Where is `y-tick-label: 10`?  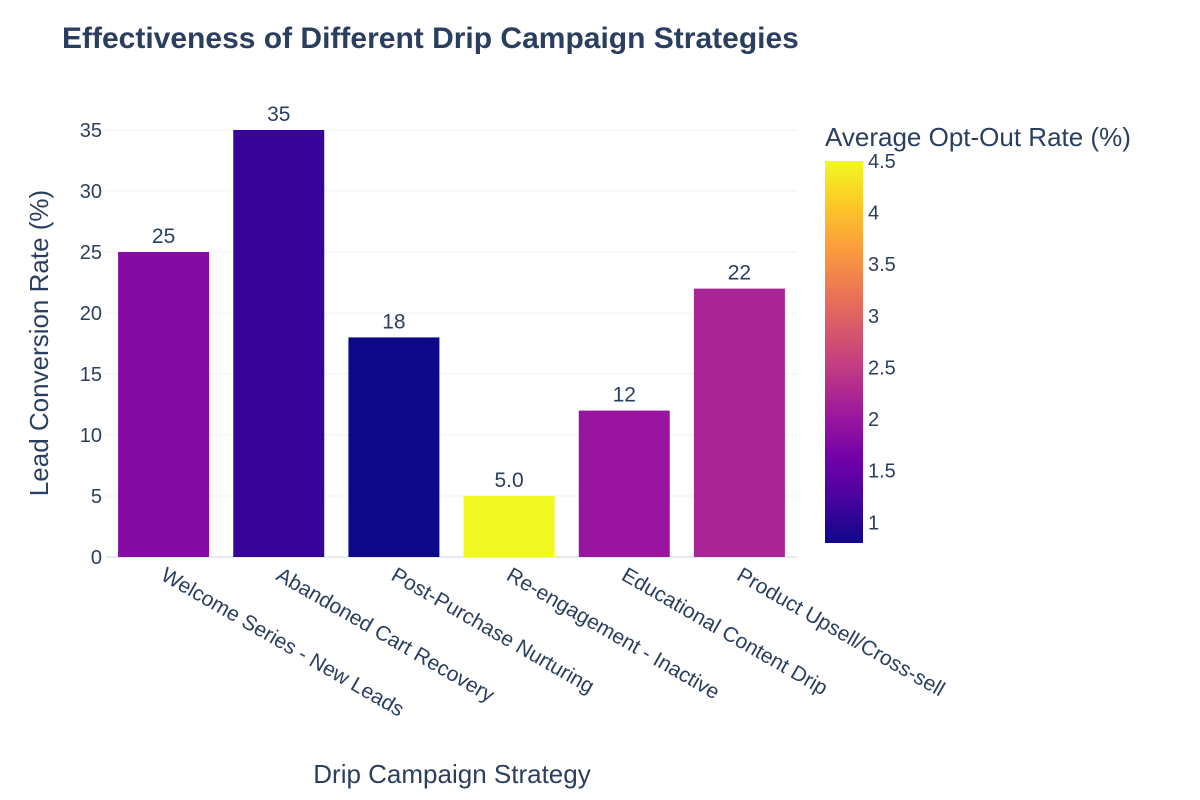
y-tick-label: 10 is located at coordinates (91, 436).